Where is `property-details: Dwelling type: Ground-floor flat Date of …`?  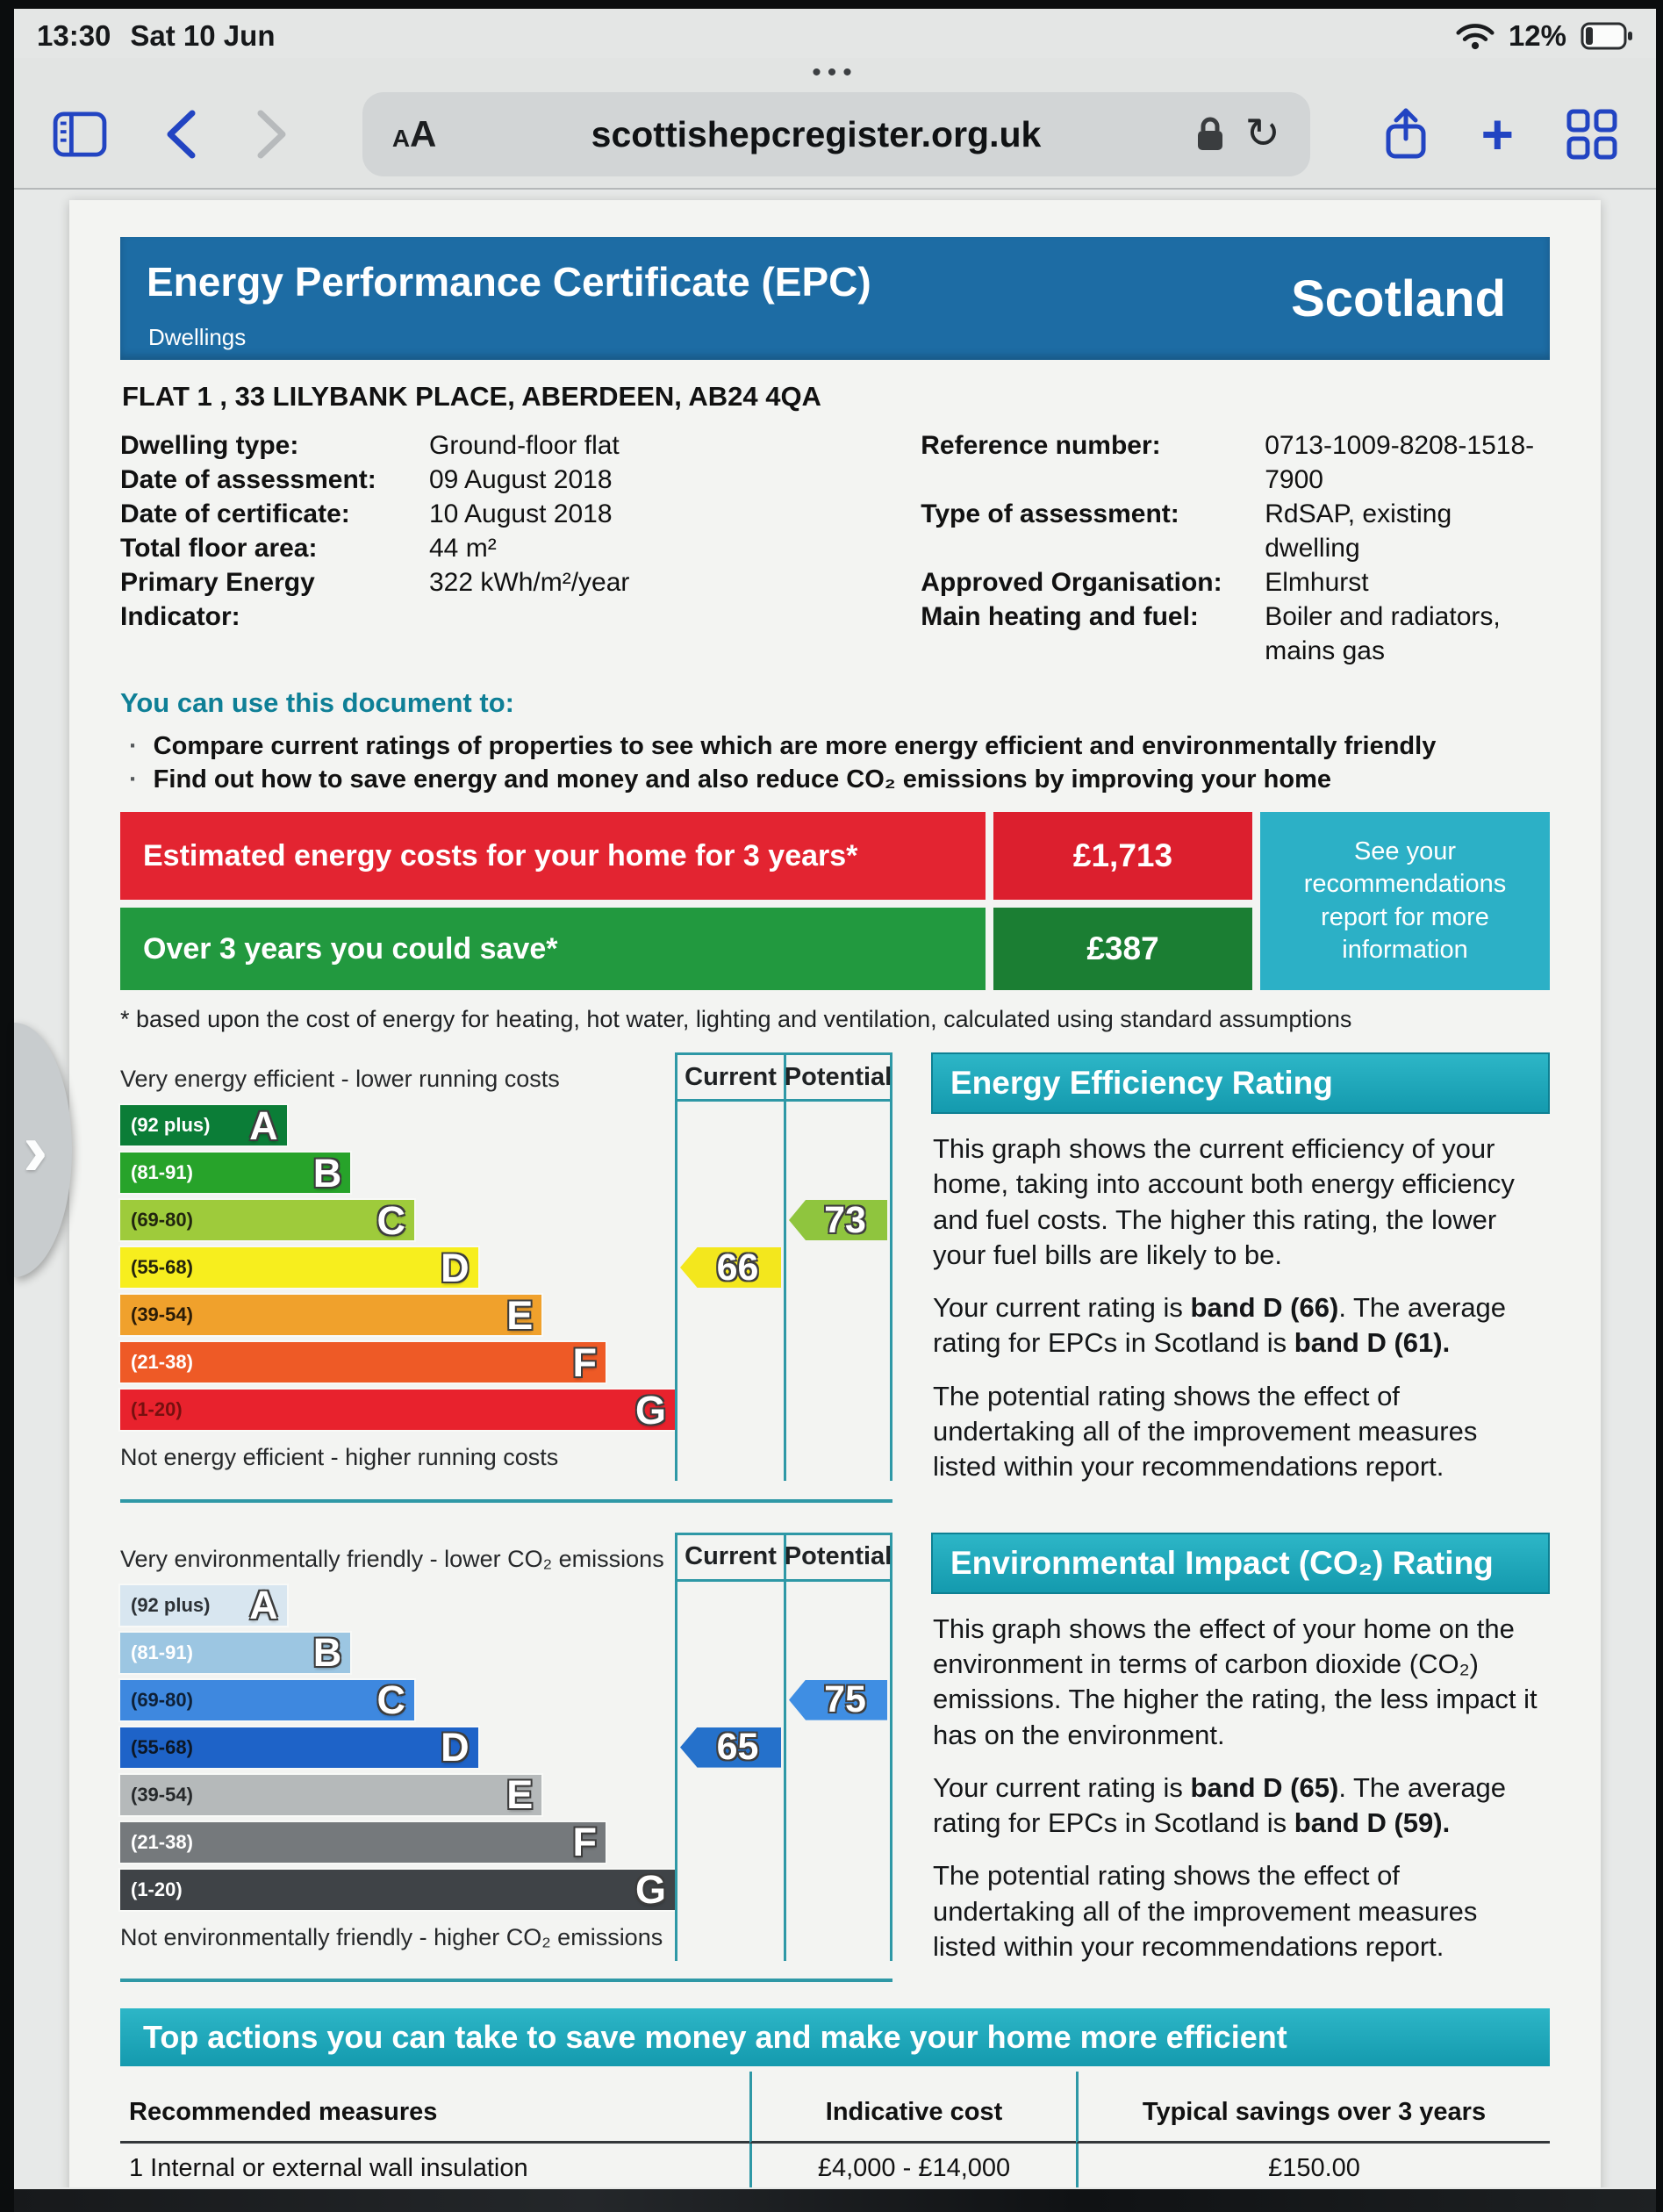 property-details: Dwelling type: Ground-floor flat Date of … is located at coordinates (835, 548).